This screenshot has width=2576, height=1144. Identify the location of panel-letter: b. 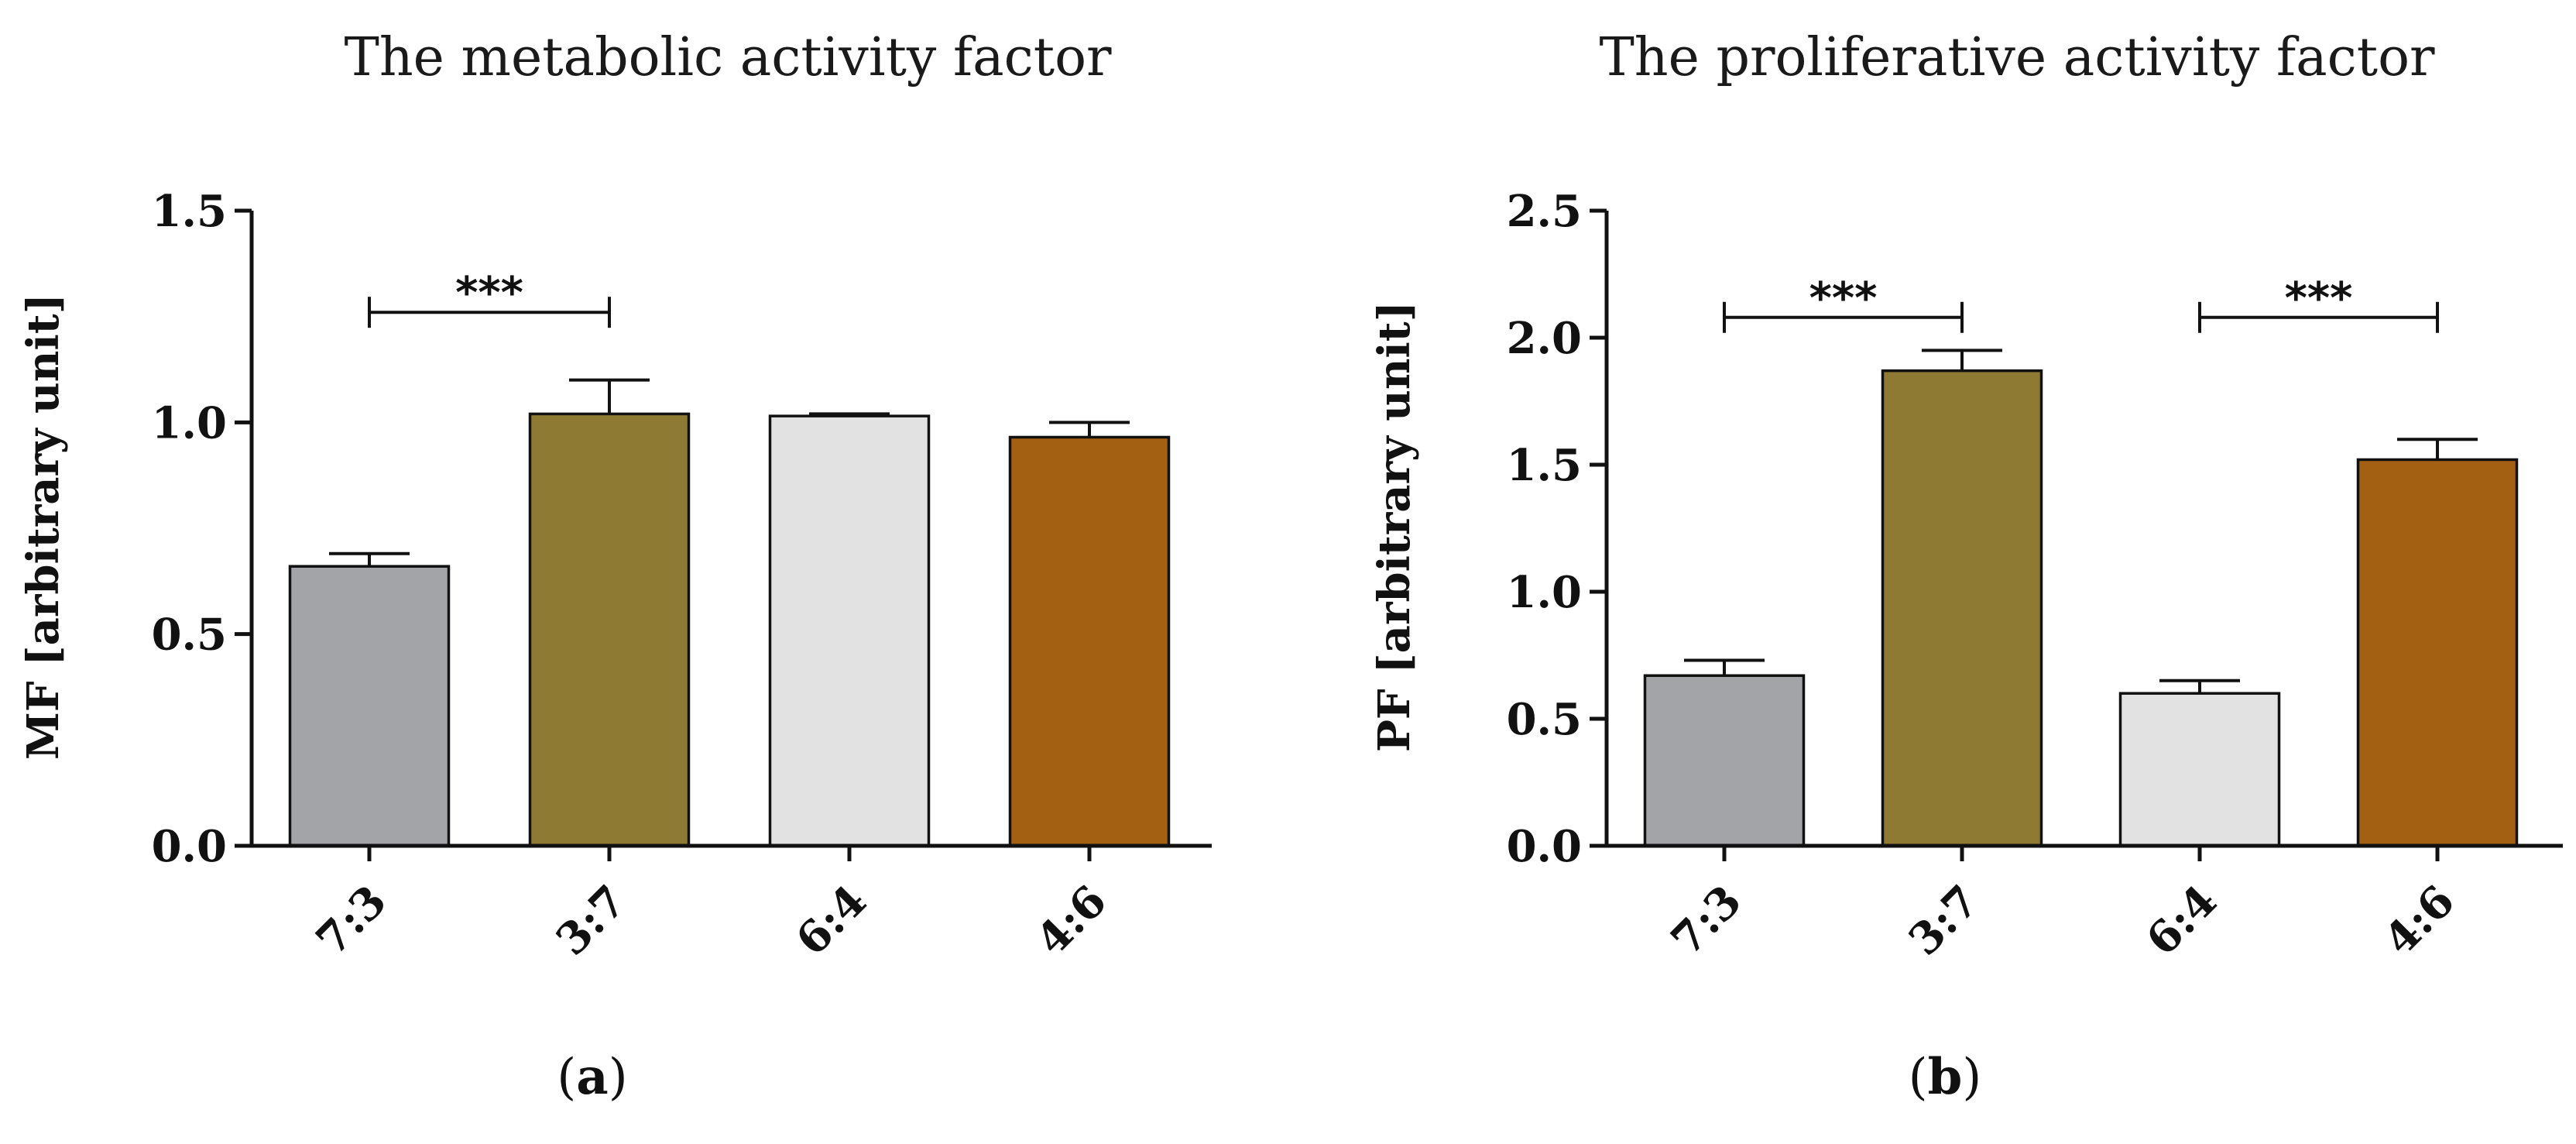
(1945, 1077).